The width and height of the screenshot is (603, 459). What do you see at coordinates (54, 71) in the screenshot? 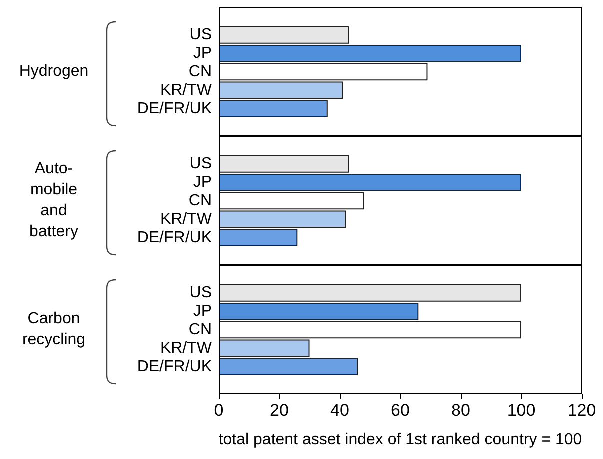
I see `y-axis-title: Hydrogen` at bounding box center [54, 71].